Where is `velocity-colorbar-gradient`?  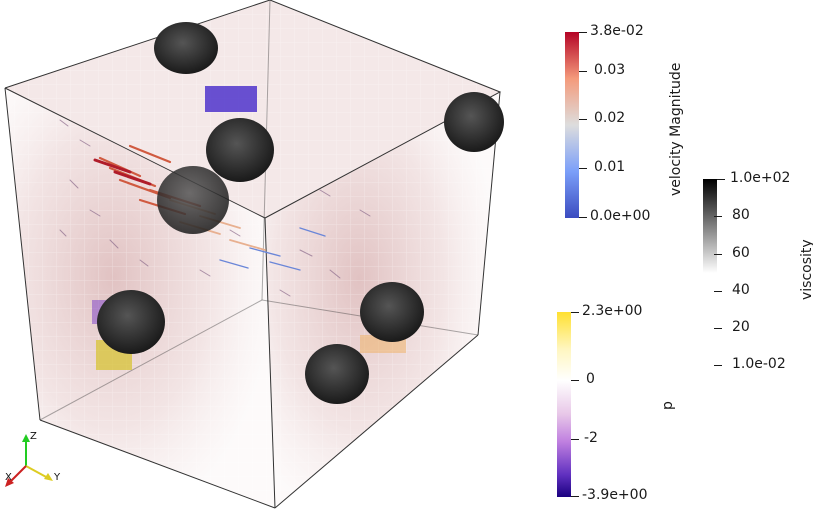 velocity-colorbar-gradient is located at coordinates (572, 125).